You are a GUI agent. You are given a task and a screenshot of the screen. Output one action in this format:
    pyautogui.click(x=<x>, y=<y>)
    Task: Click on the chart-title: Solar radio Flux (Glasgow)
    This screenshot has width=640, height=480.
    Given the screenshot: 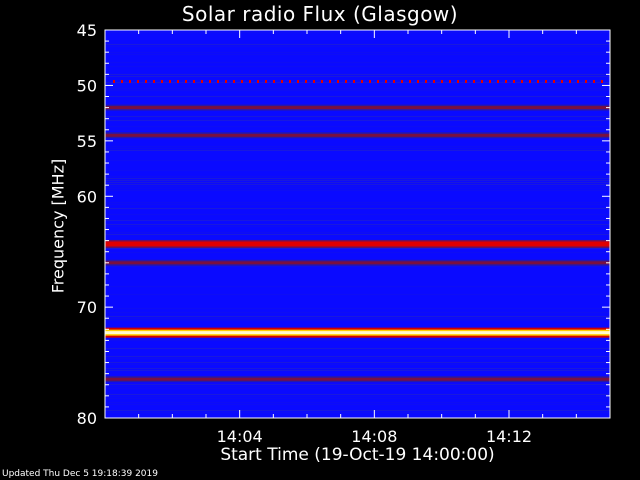 What is the action you would take?
    pyautogui.click(x=320, y=14)
    